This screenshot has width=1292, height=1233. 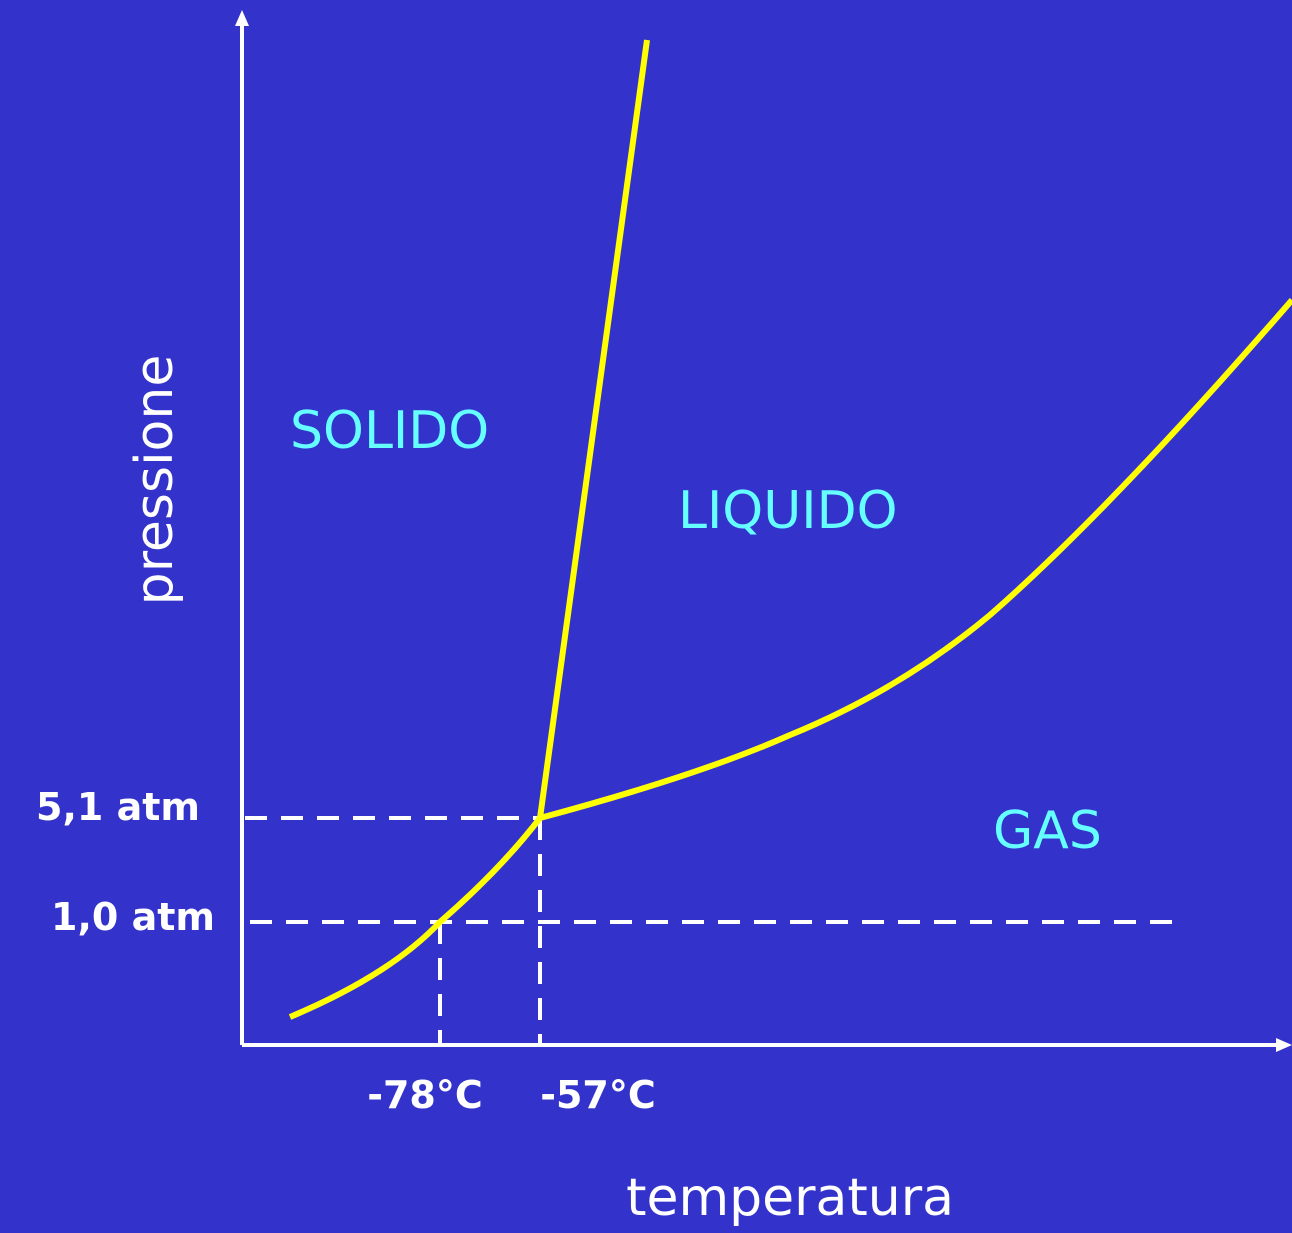 What do you see at coordinates (415, 918) in the screenshot?
I see `sublimation-curve` at bounding box center [415, 918].